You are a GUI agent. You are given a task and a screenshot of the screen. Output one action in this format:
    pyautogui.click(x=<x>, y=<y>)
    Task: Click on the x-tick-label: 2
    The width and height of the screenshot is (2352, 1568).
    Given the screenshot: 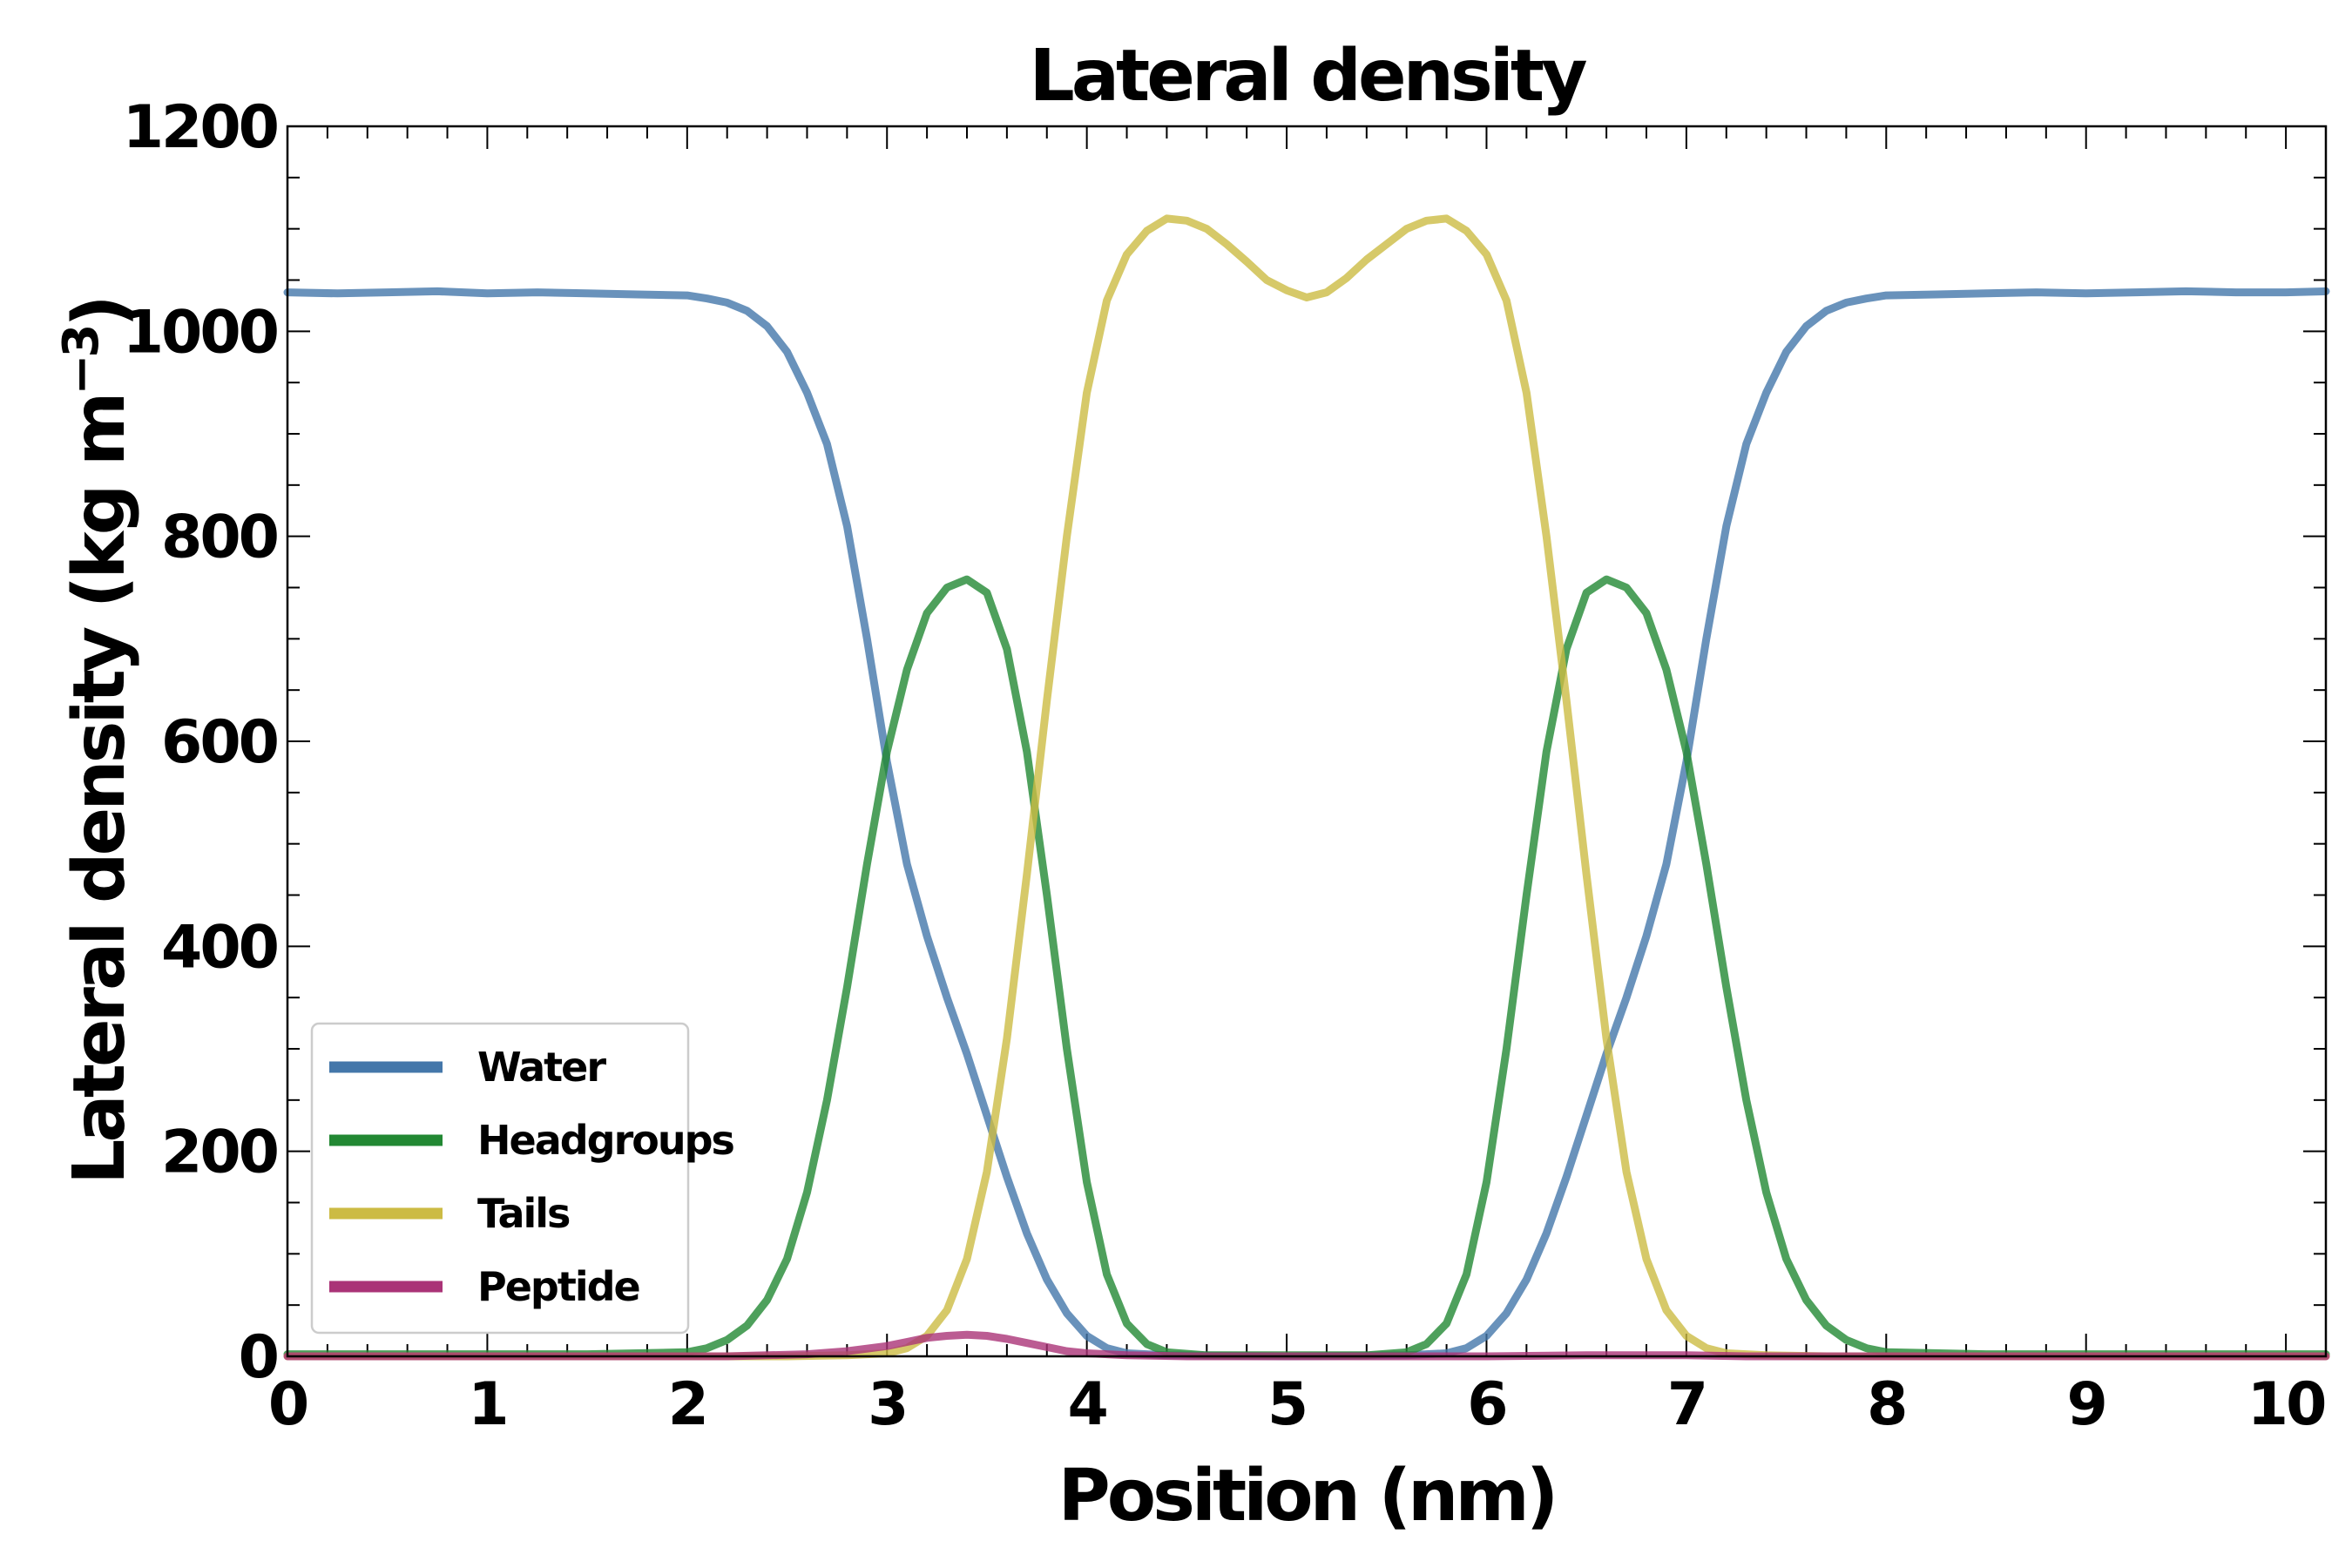 What is the action you would take?
    pyautogui.click(x=687, y=1404)
    